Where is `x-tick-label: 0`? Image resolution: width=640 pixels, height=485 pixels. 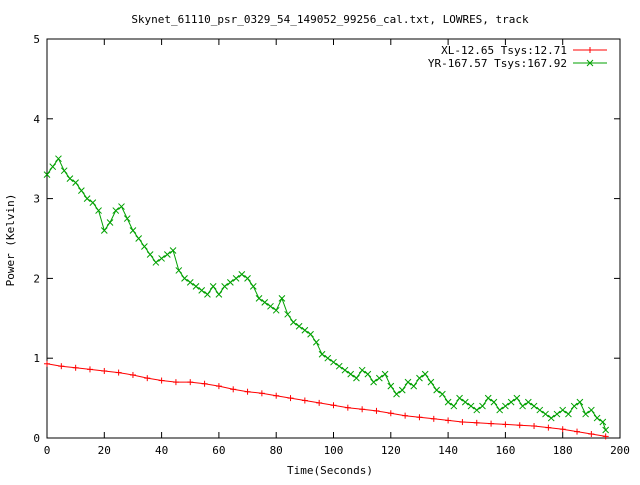
x-tick-label: 0 is located at coordinates (47, 450).